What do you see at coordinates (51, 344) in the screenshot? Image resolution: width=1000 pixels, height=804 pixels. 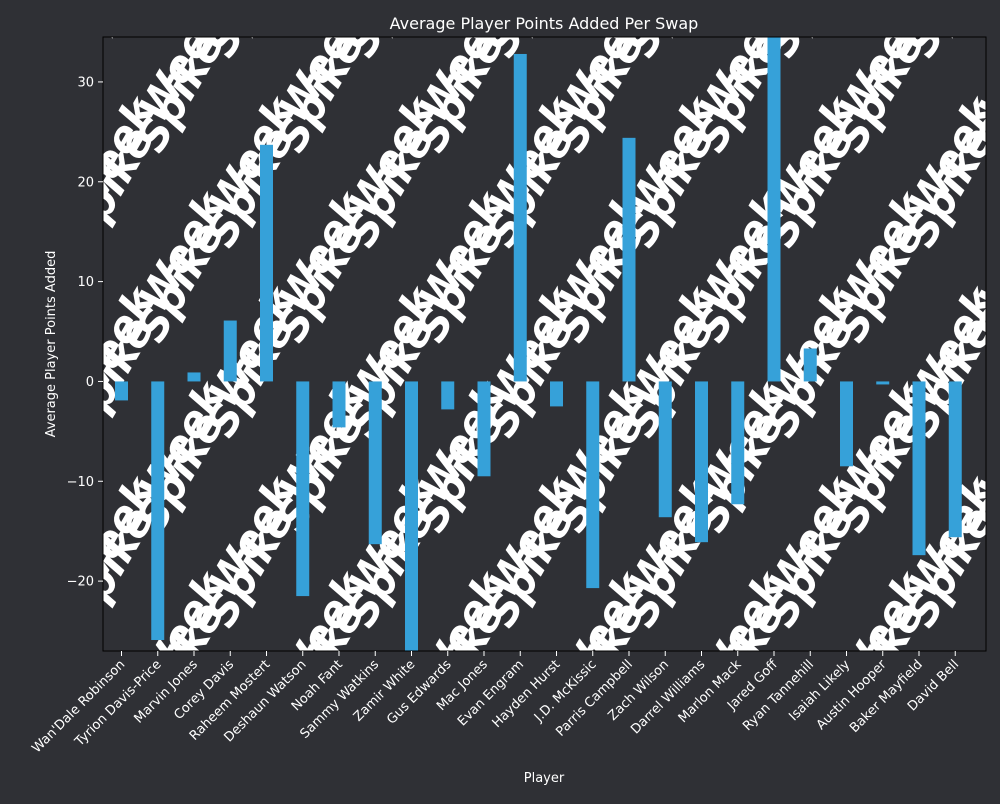 I see `y-axis-label: Average Player Points Added` at bounding box center [51, 344].